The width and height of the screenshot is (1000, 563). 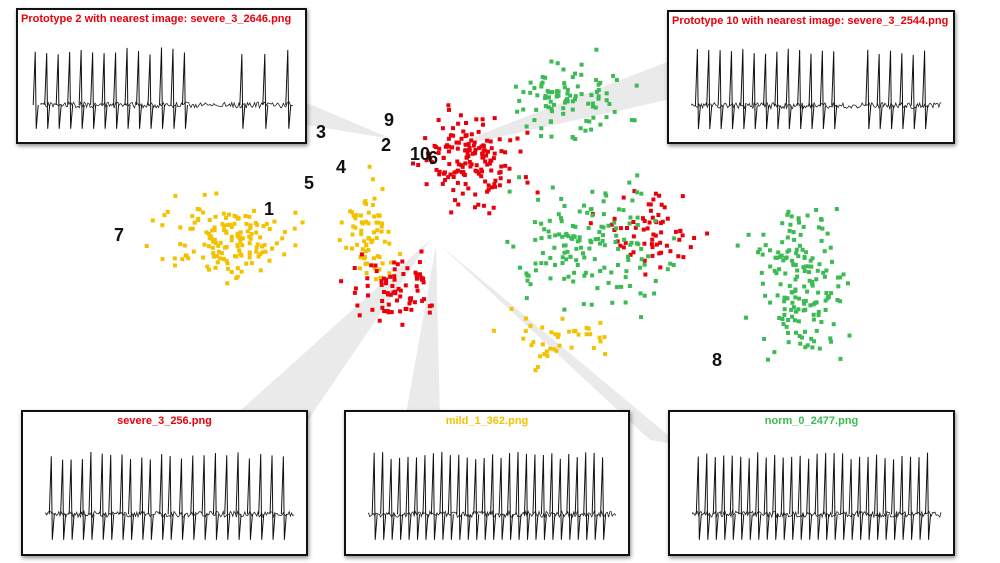 What do you see at coordinates (321, 132) in the screenshot?
I see `prototype-label-3: 3` at bounding box center [321, 132].